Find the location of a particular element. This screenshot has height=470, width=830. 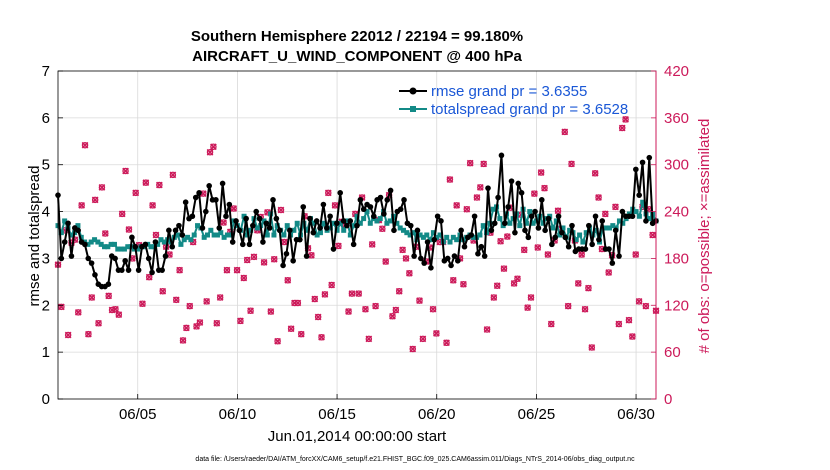

y-right-tick-label: 120 is located at coordinates (676, 305).